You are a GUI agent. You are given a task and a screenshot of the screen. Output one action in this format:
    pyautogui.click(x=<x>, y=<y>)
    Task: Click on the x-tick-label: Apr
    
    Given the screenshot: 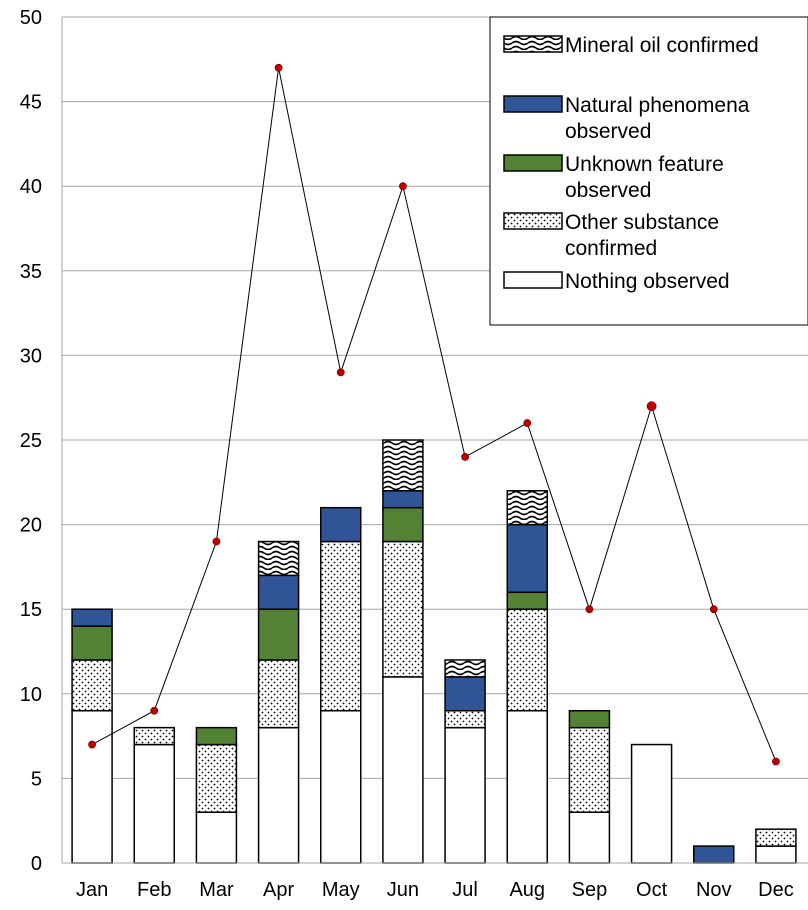 What is the action you would take?
    pyautogui.click(x=278, y=890)
    